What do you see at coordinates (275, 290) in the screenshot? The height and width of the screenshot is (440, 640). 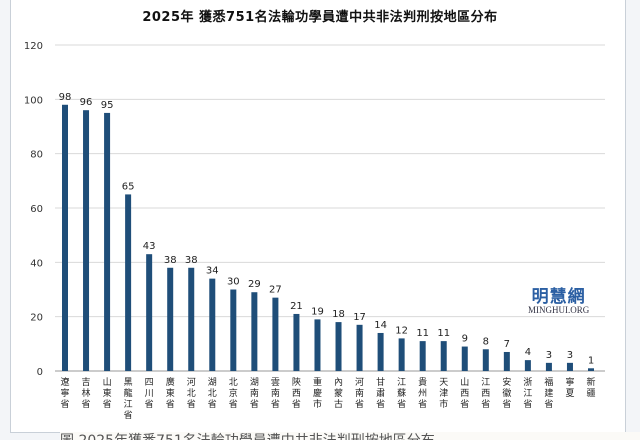 I see `data-label: 27` at bounding box center [275, 290].